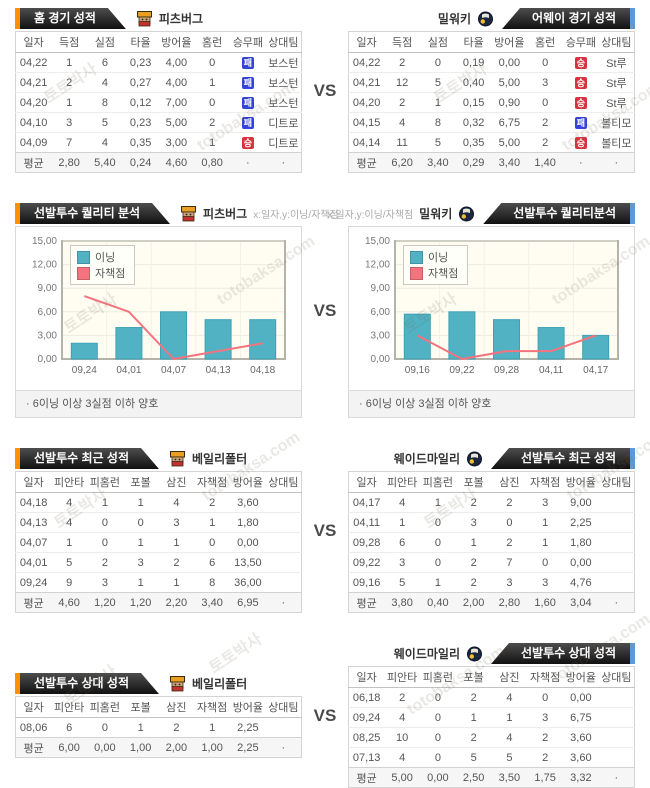  What do you see at coordinates (33, 102) in the screenshot?
I see `table-cell: 04,20` at bounding box center [33, 102].